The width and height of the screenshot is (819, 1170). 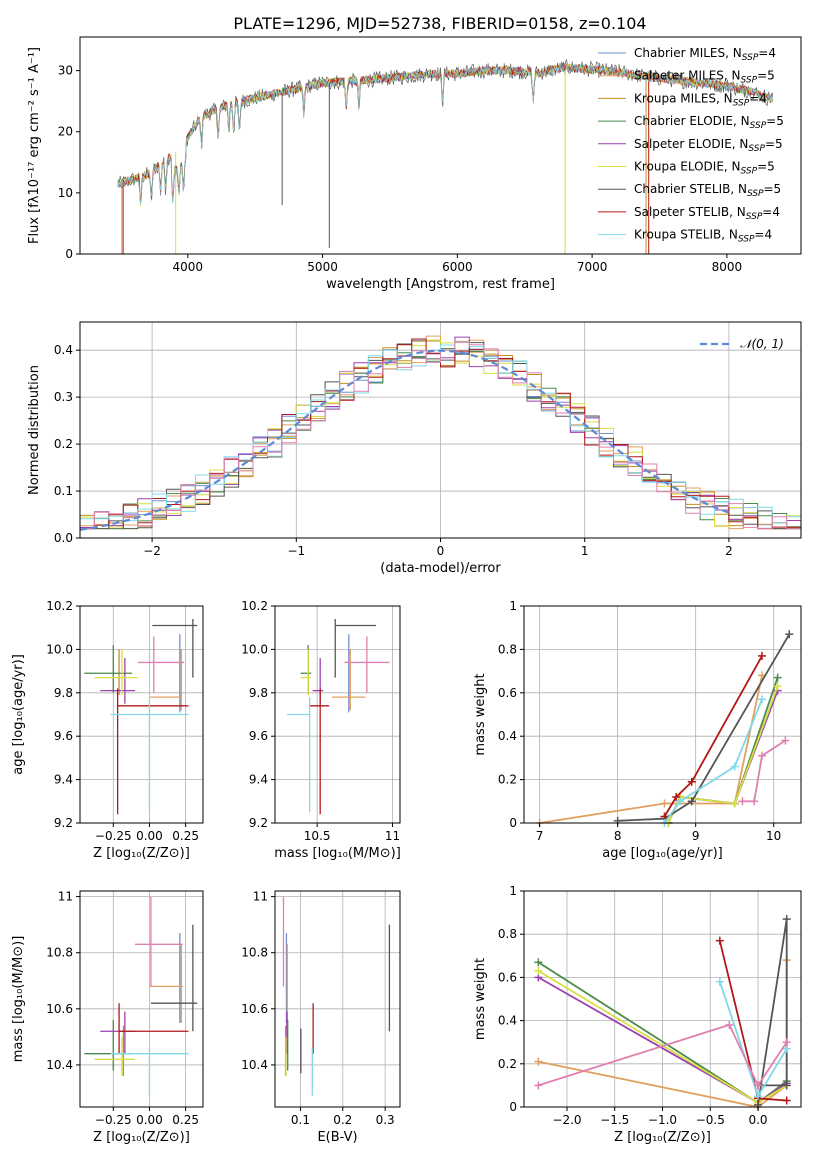 What do you see at coordinates (662, 853) in the screenshot?
I see `x-axis-label: age [log₁₀(age/yr)]` at bounding box center [662, 853].